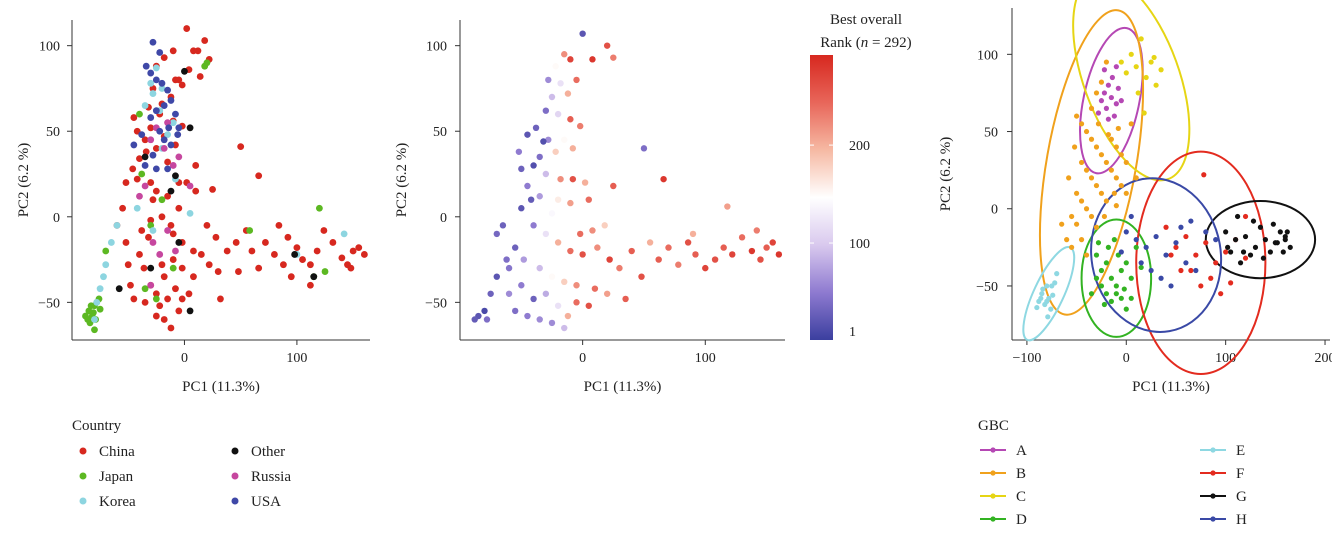 The width and height of the screenshot is (1332, 533). I want to click on legend-marker-korea, so click(83, 501).